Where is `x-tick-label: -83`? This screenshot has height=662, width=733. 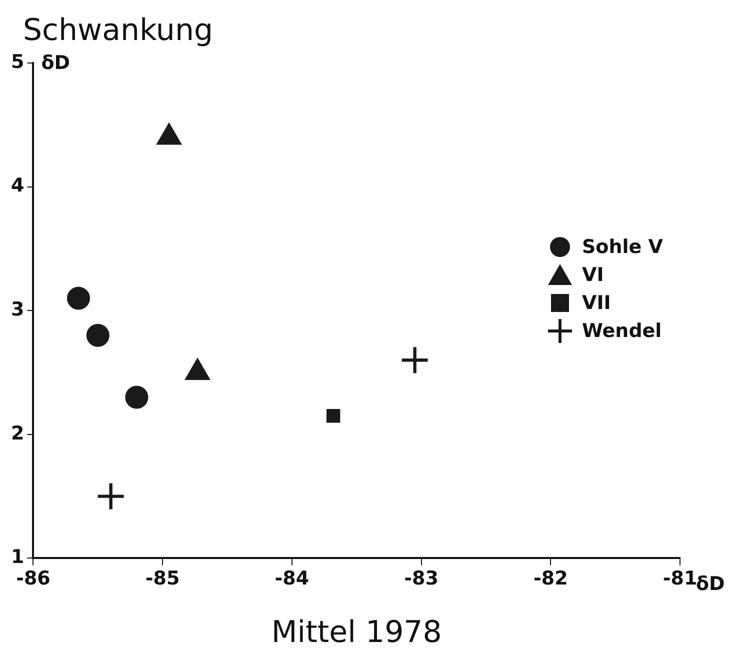 x-tick-label: -83 is located at coordinates (421, 579).